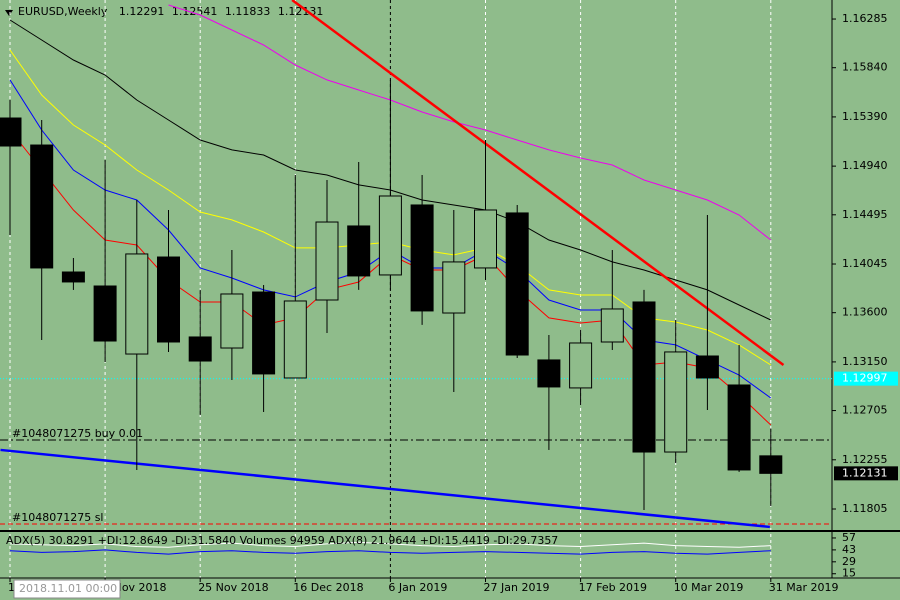 This screenshot has height=600, width=900. I want to click on y-tick-label: 1.13600, so click(865, 312).